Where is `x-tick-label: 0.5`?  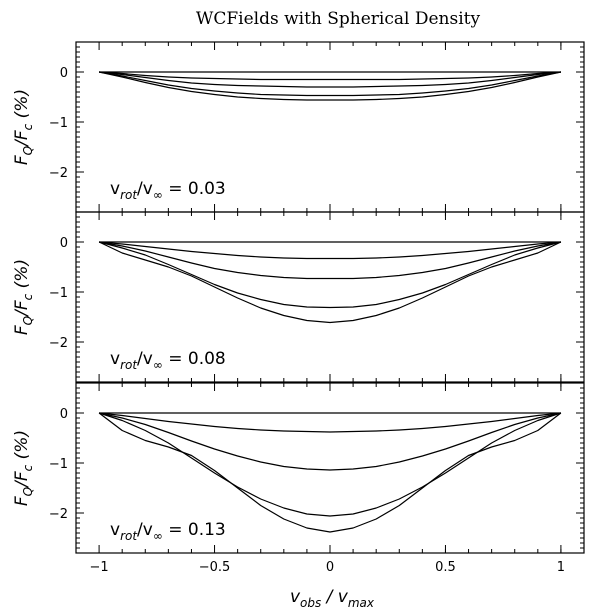 x-tick-label: 0.5 is located at coordinates (445, 567).